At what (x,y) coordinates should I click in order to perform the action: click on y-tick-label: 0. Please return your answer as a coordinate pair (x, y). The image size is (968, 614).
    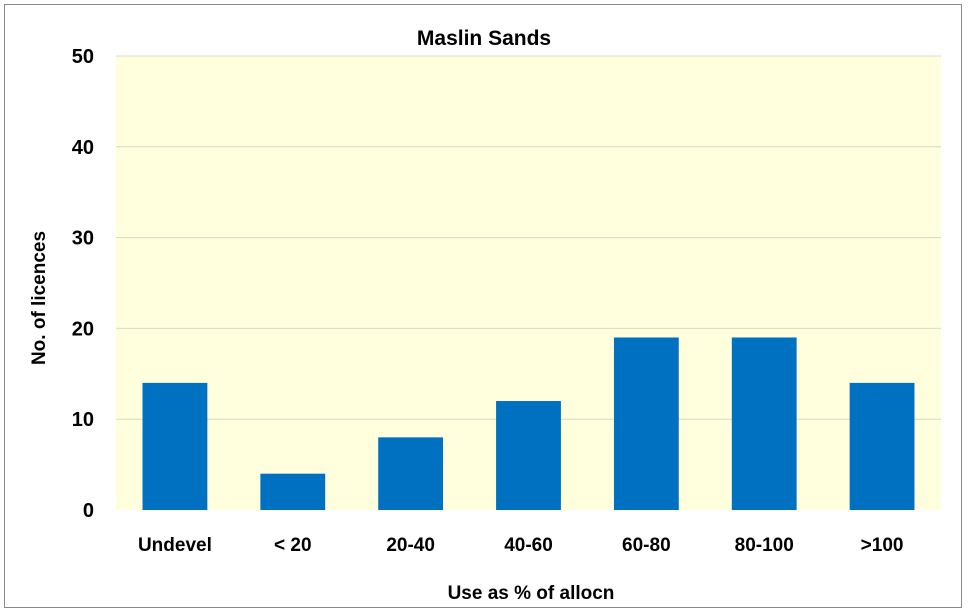
    Looking at the image, I should click on (88, 511).